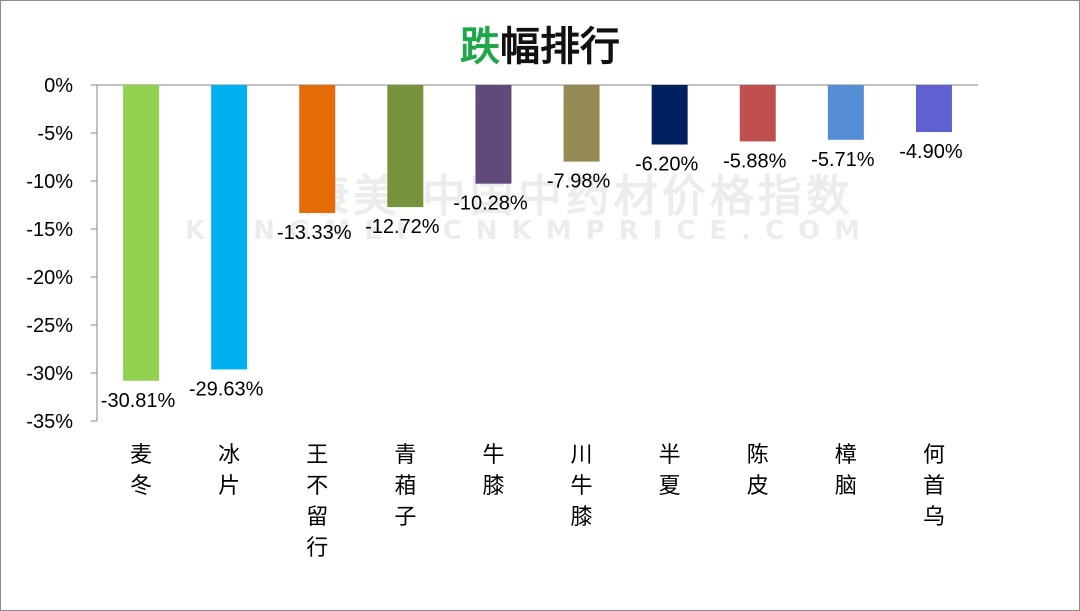  I want to click on category-label: 陈皮, so click(758, 471).